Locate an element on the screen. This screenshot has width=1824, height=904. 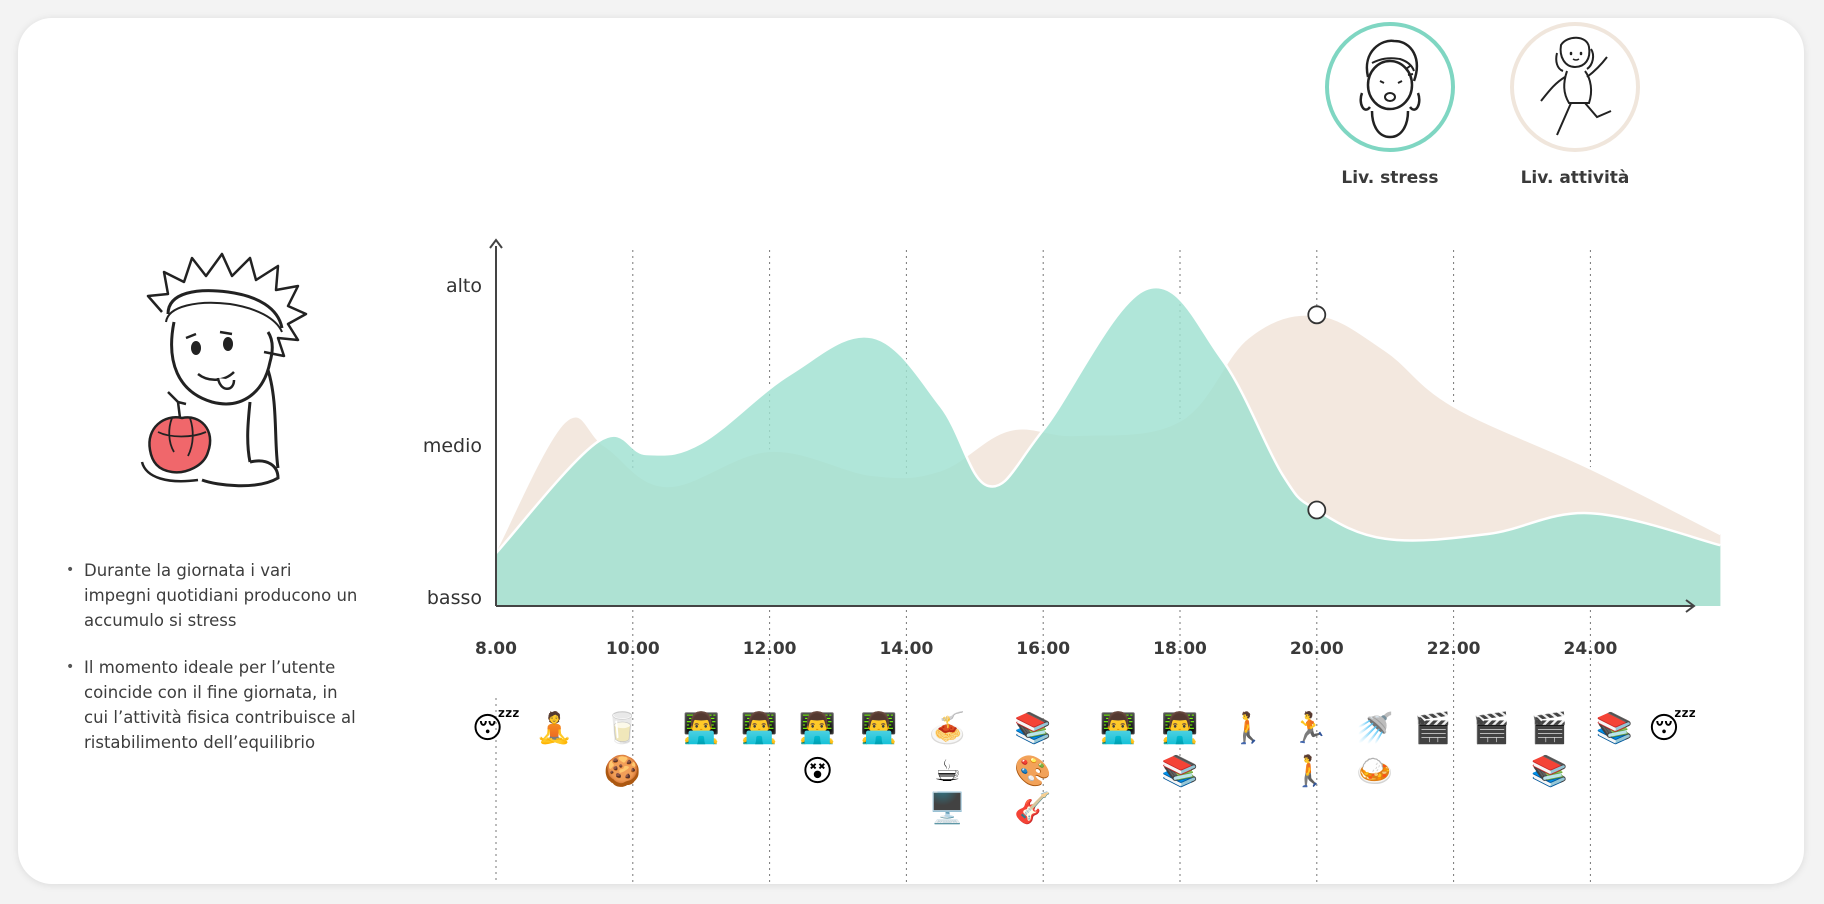
y-tick-label: basso is located at coordinates (454, 598).